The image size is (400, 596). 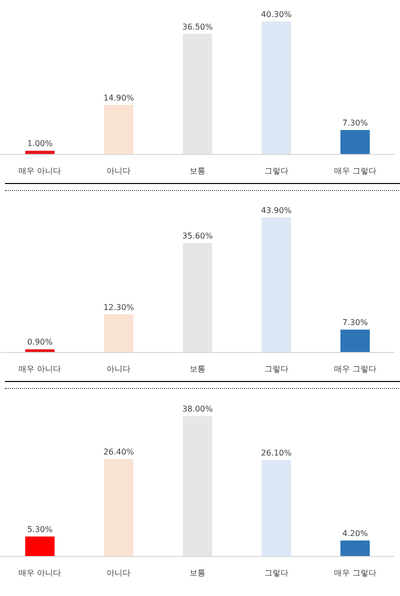 What do you see at coordinates (118, 451) in the screenshot?
I see `data-label: 26.40%` at bounding box center [118, 451].